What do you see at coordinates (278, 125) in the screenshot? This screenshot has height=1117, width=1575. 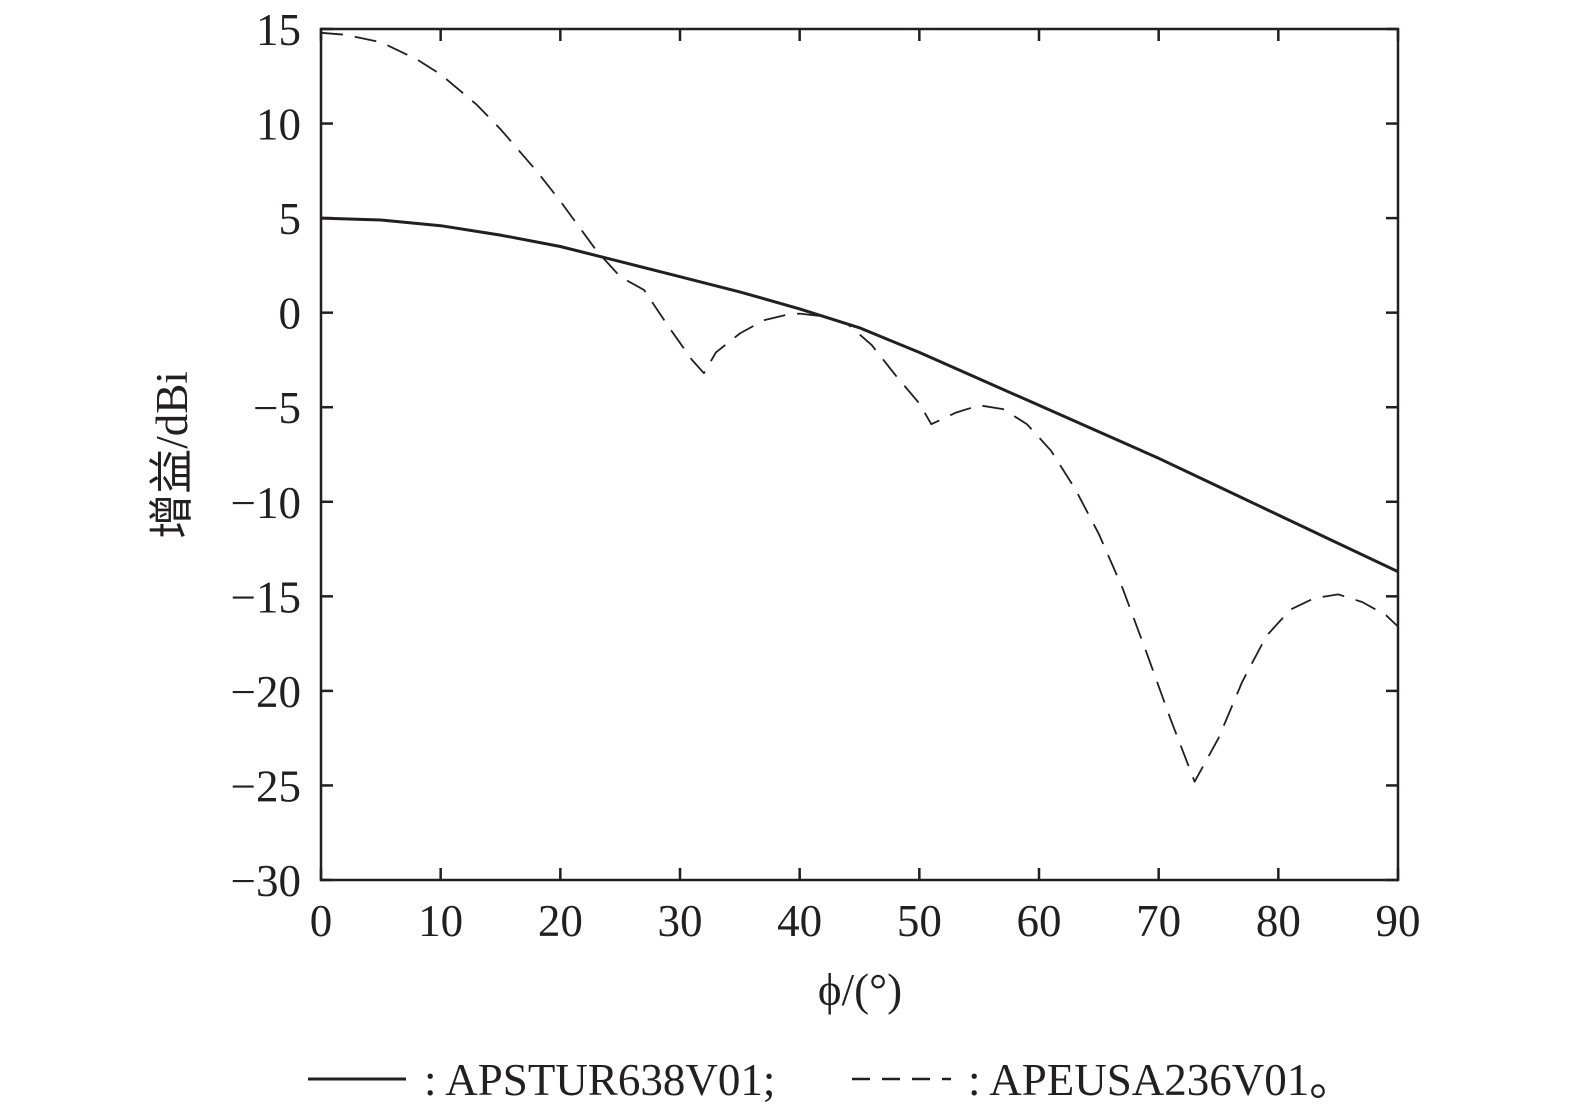 I see `y-tick-label: 10` at bounding box center [278, 125].